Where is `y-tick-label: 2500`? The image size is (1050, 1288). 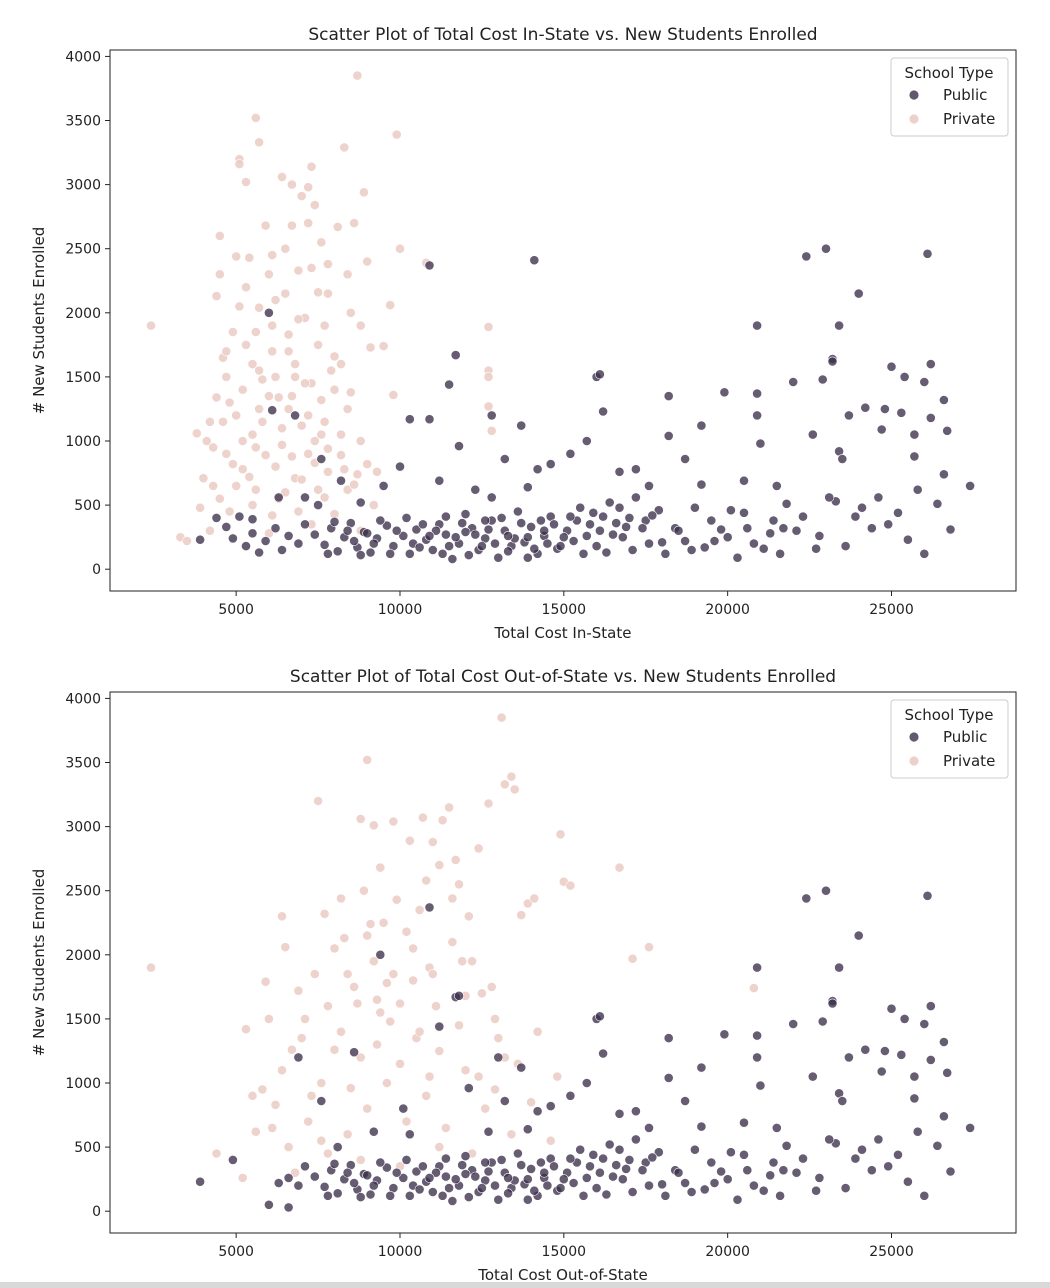
y-tick-label: 2500 is located at coordinates (83, 892).